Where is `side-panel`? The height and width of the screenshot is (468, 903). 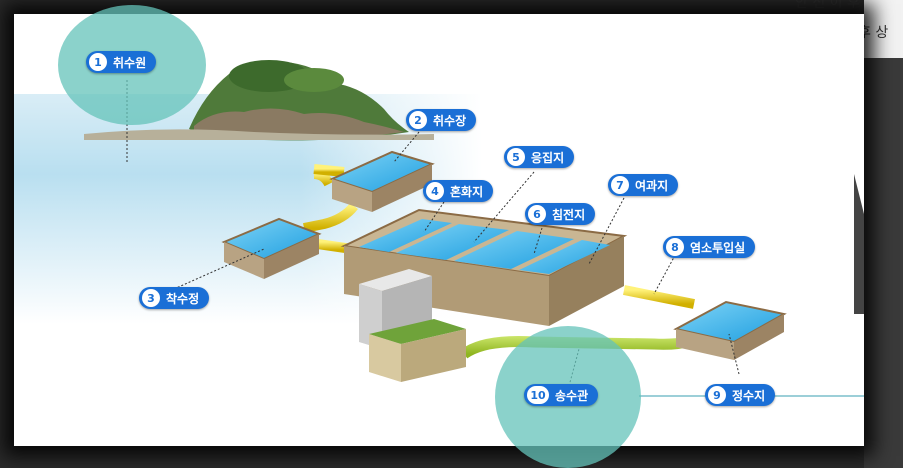
side-panel is located at coordinates (883, 263).